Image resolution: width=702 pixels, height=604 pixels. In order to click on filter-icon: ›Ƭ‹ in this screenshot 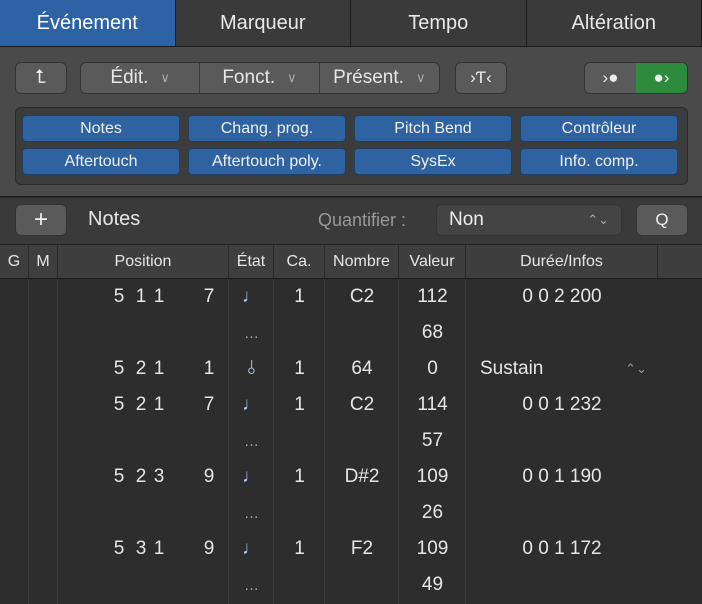, I will do `click(481, 77)`.